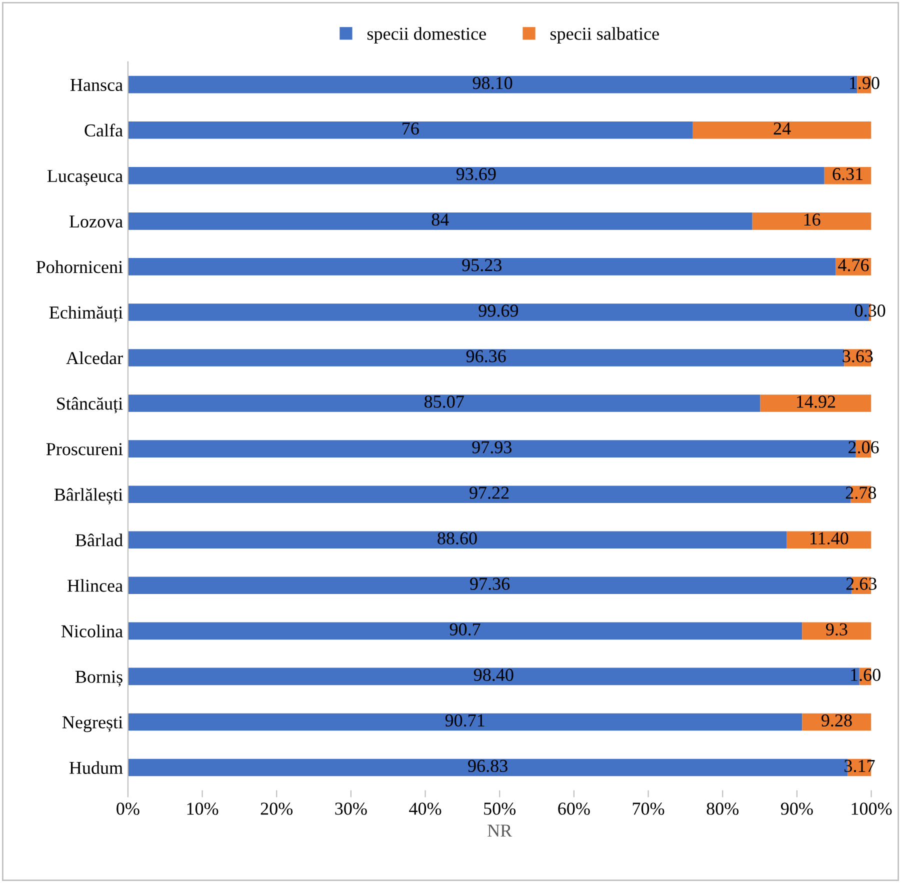  Describe the element at coordinates (98, 678) in the screenshot. I see `y-tick-label: Borniș` at that location.